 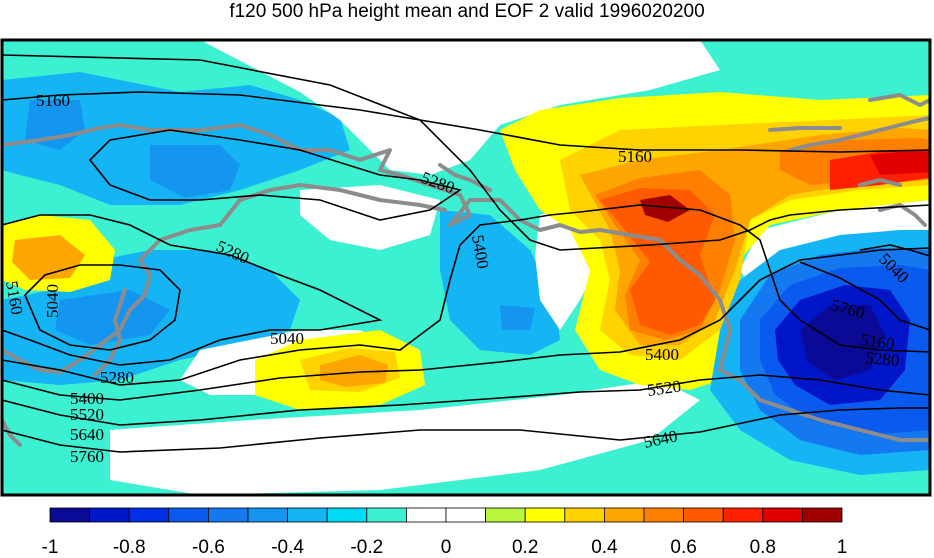 What do you see at coordinates (445, 532) in the screenshot?
I see `colorbar: -1 -0.8 -0.6 -0.4 -0.2 0 0.2 0.4 0.6 0.8 1` at bounding box center [445, 532].